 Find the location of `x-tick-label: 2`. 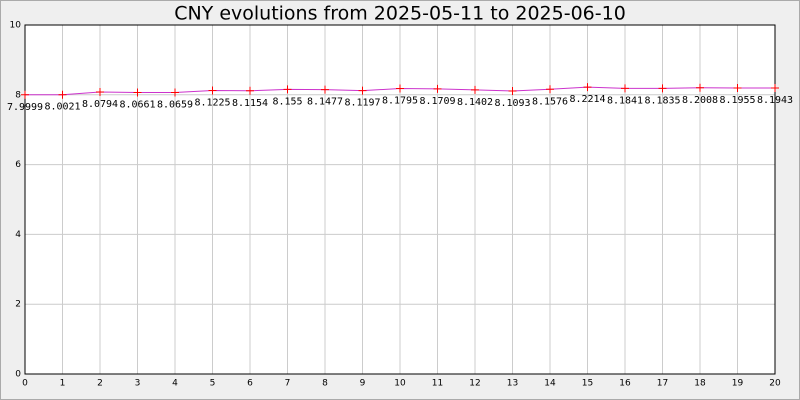

x-tick-label: 2 is located at coordinates (100, 384).